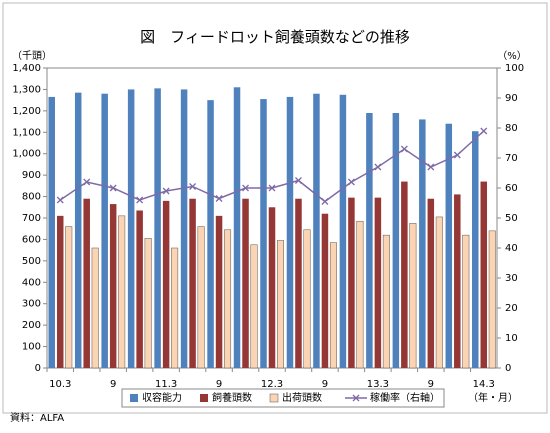  Describe the element at coordinates (26, 132) in the screenshot. I see `y-tick-label: 1,100` at that location.